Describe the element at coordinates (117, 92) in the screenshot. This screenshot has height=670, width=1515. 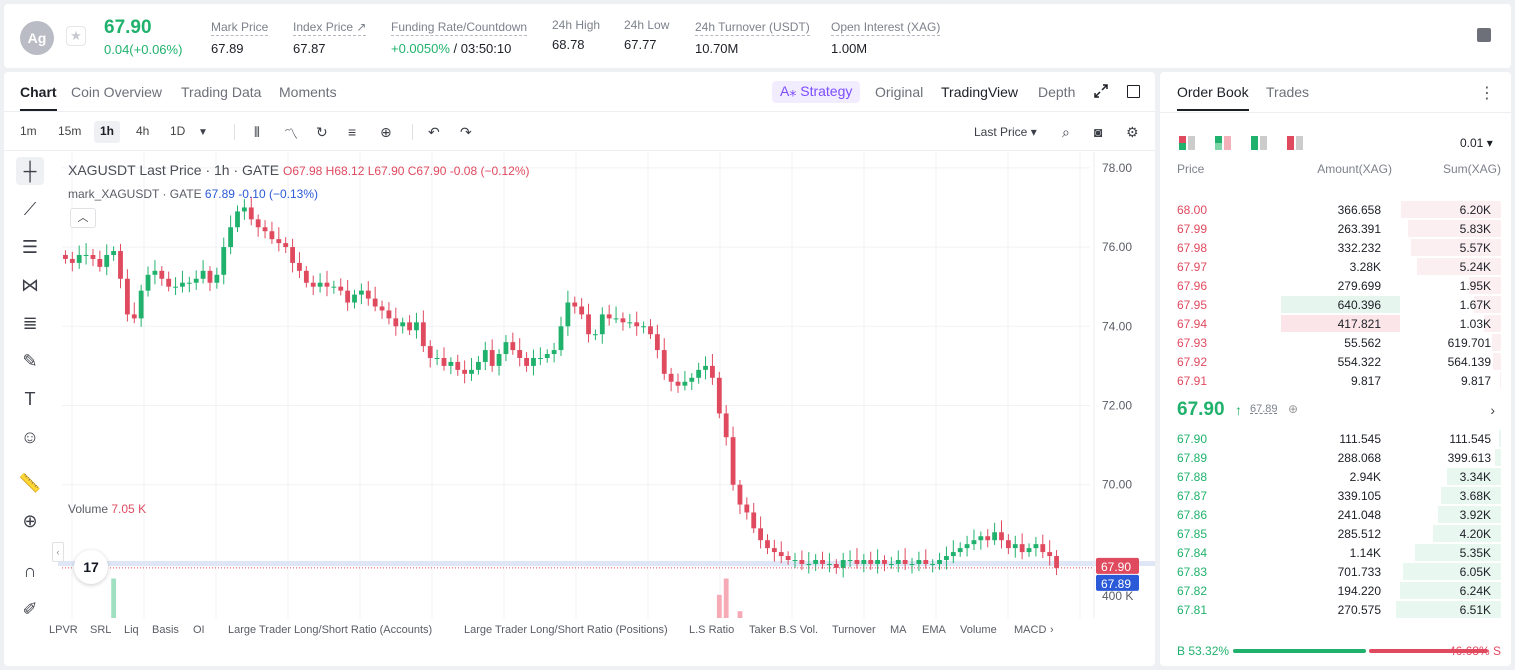
I see `tab-coin-overview: Coin Overview` at that location.